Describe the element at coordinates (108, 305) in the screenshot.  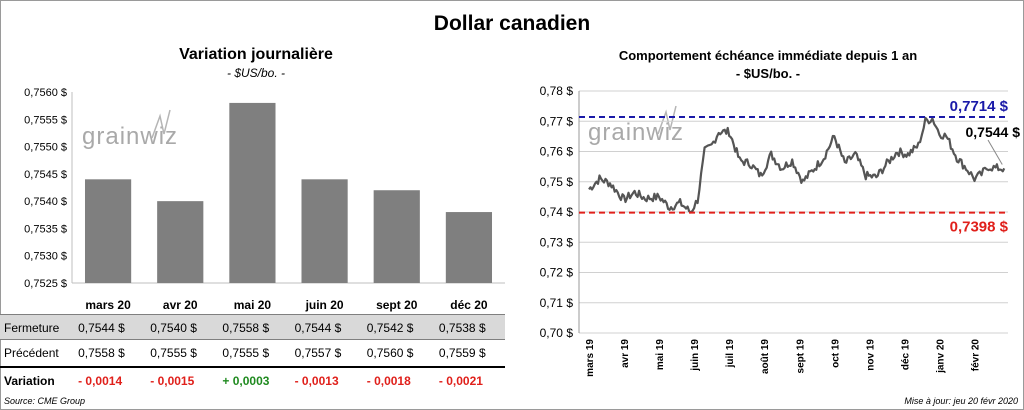
I see `x-category-label: mars 20` at that location.